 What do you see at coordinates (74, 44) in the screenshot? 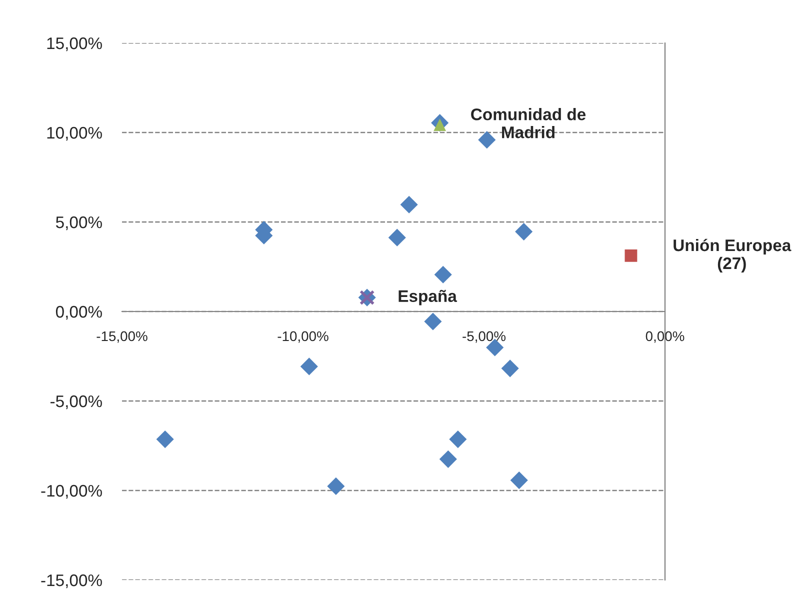
I see `y-tick-label: 15,00%` at bounding box center [74, 44].